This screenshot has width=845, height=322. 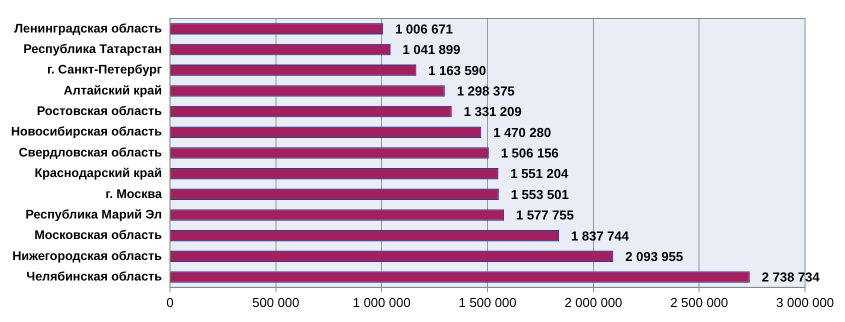 What do you see at coordinates (381, 302) in the screenshot?
I see `x-tick-label: 1 000 000` at bounding box center [381, 302].